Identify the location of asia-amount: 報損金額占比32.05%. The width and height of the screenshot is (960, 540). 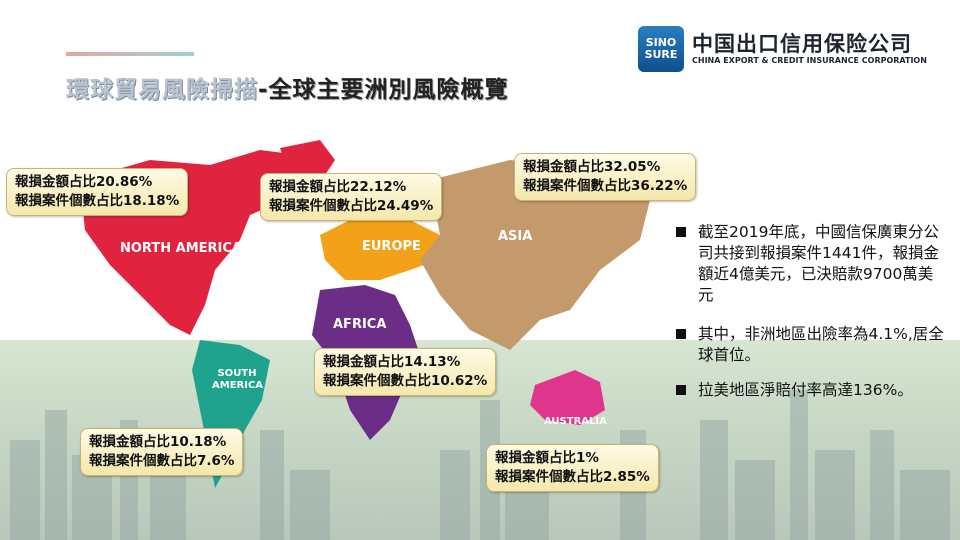
(592, 167).